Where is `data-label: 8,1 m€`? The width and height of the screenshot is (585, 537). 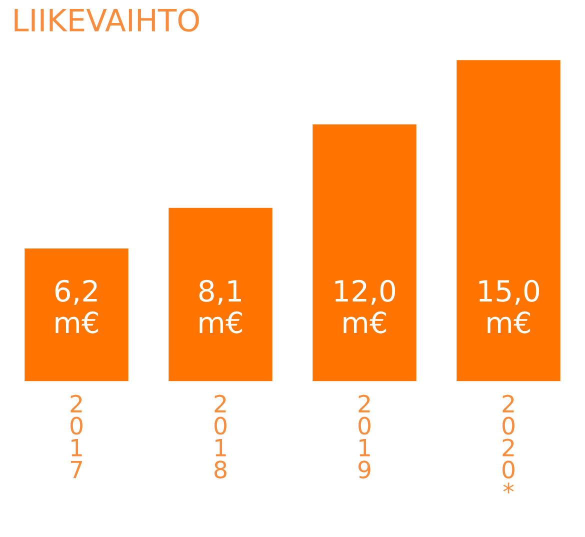
data-label: 8,1 m€ is located at coordinates (220, 307).